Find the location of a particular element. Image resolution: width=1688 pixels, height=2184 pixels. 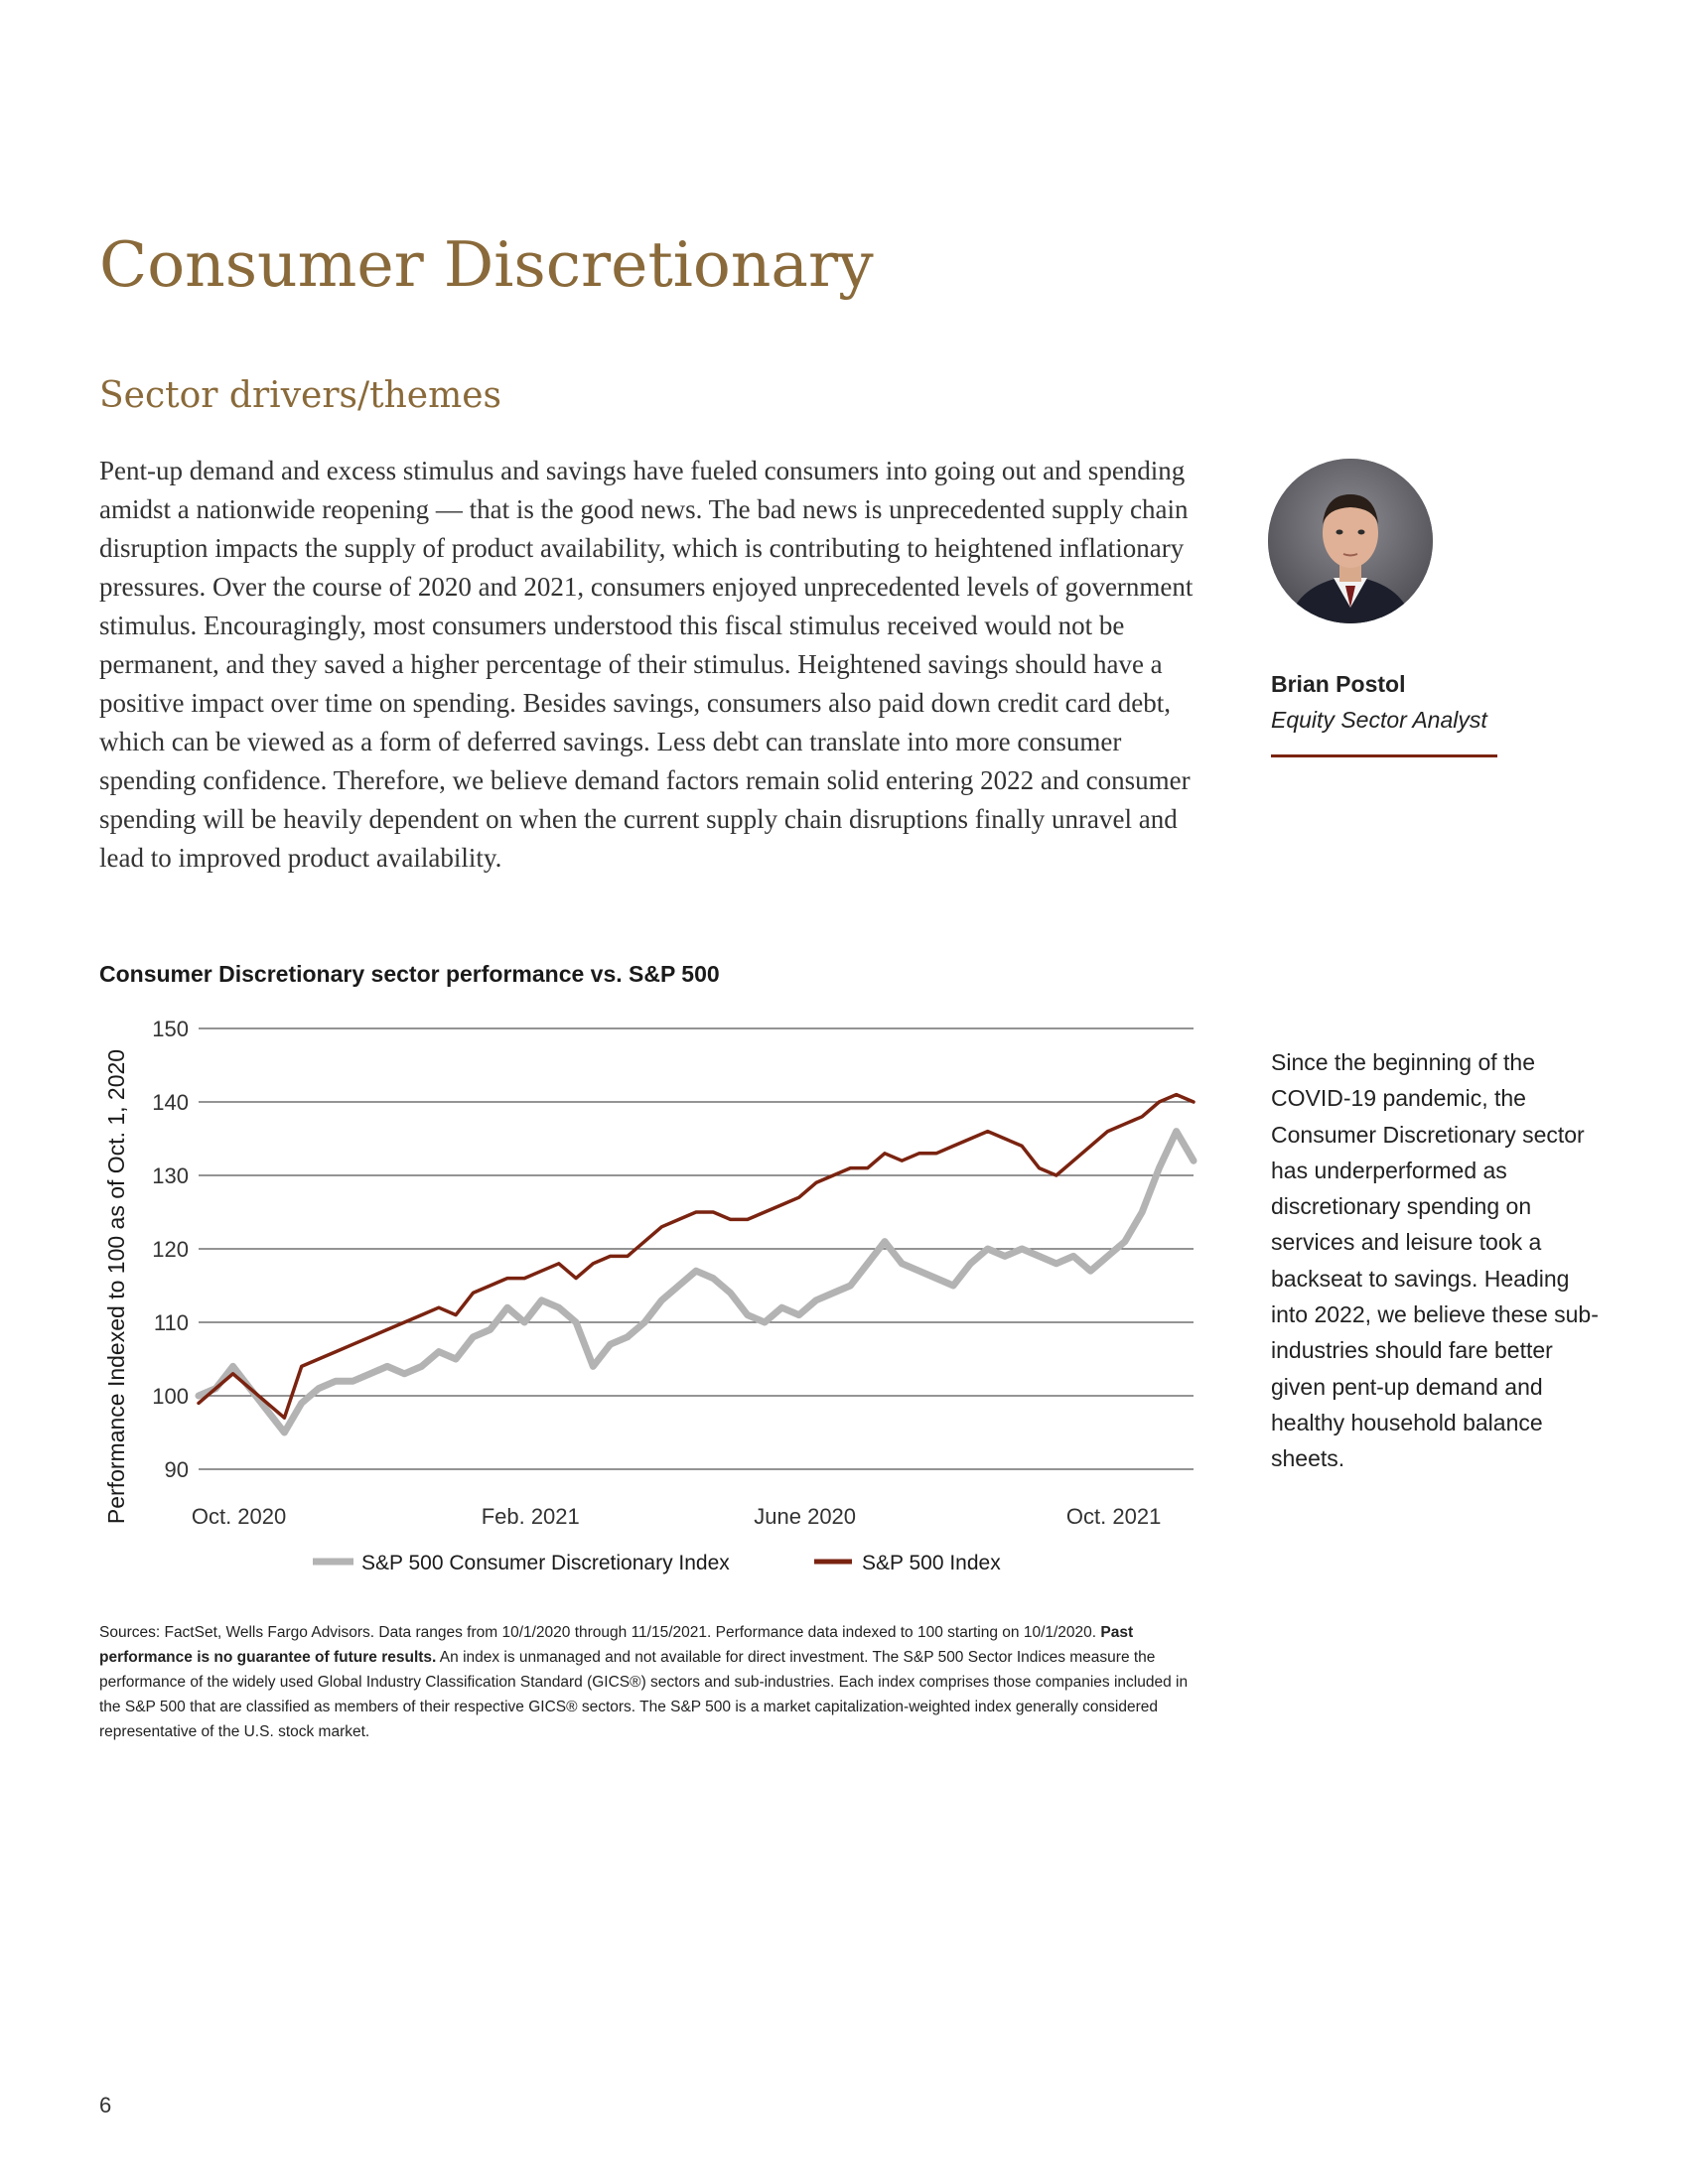

section-title: Sector drivers/themes is located at coordinates (300, 395).